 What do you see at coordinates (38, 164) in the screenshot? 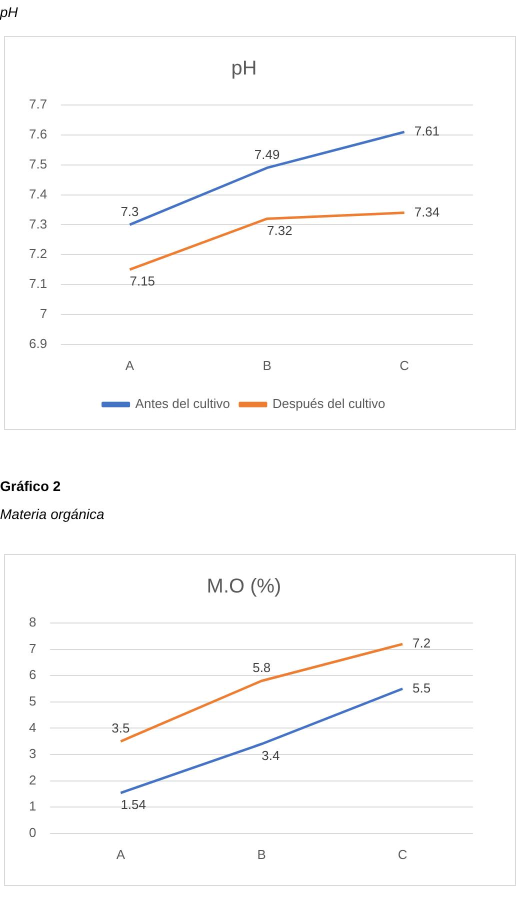
I see `y-tick-label: 7.5` at bounding box center [38, 164].